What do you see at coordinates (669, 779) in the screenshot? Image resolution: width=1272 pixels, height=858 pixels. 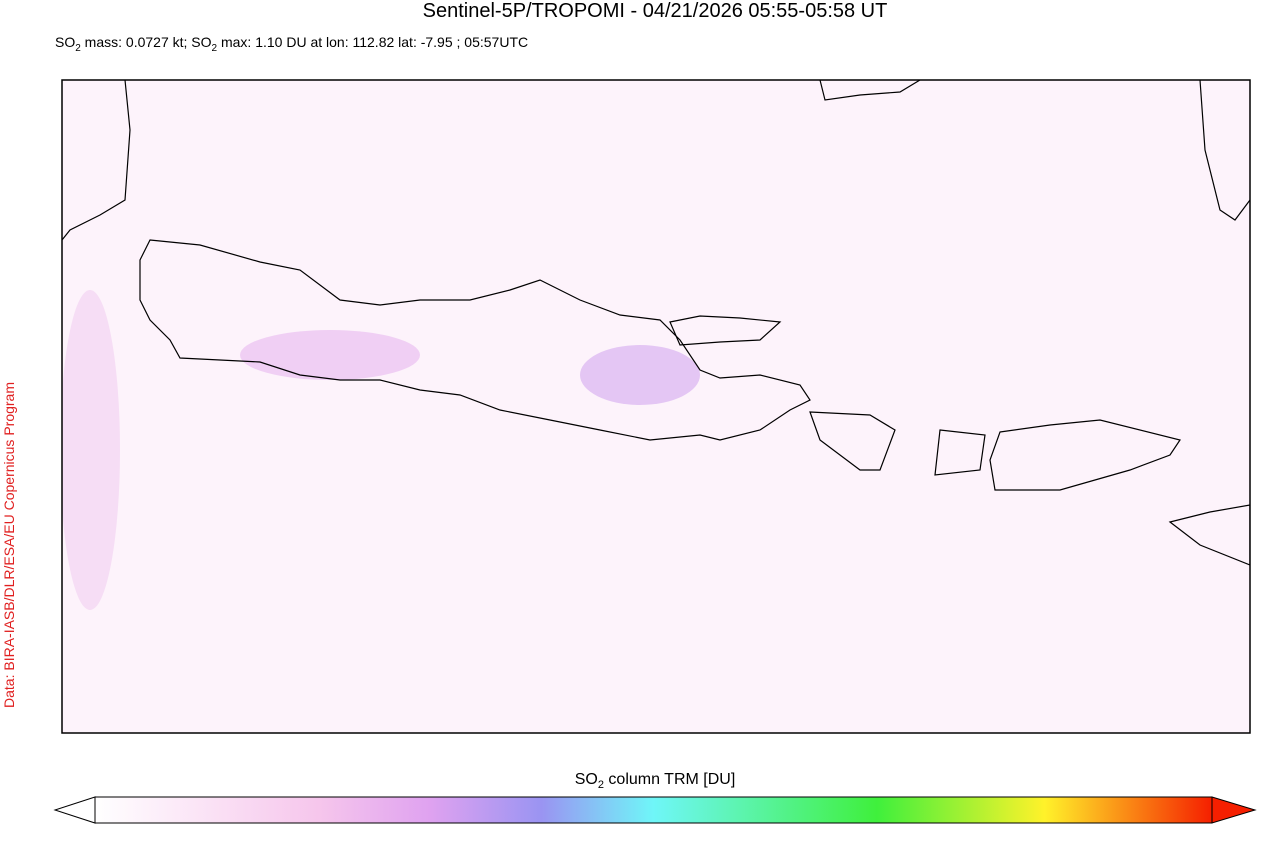 I see `colorbar-label-part: column TRM [DU]` at bounding box center [669, 779].